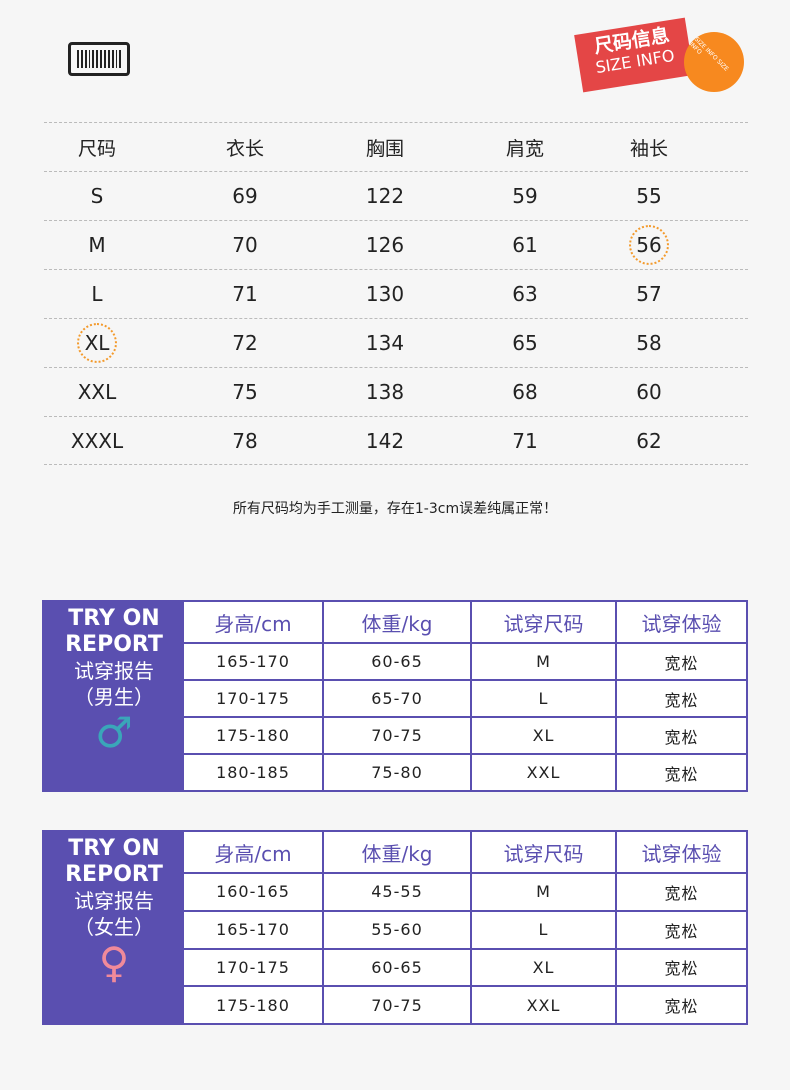 This screenshot has height=1090, width=790. I want to click on table-cell: S, so click(97, 196).